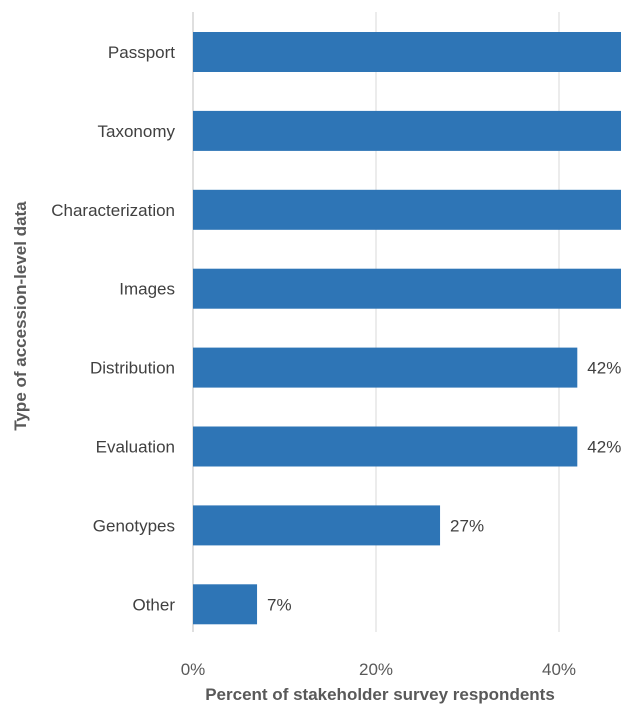 The image size is (621, 706). Describe the element at coordinates (407, 130) in the screenshot. I see `bar-taxonomy` at that location.